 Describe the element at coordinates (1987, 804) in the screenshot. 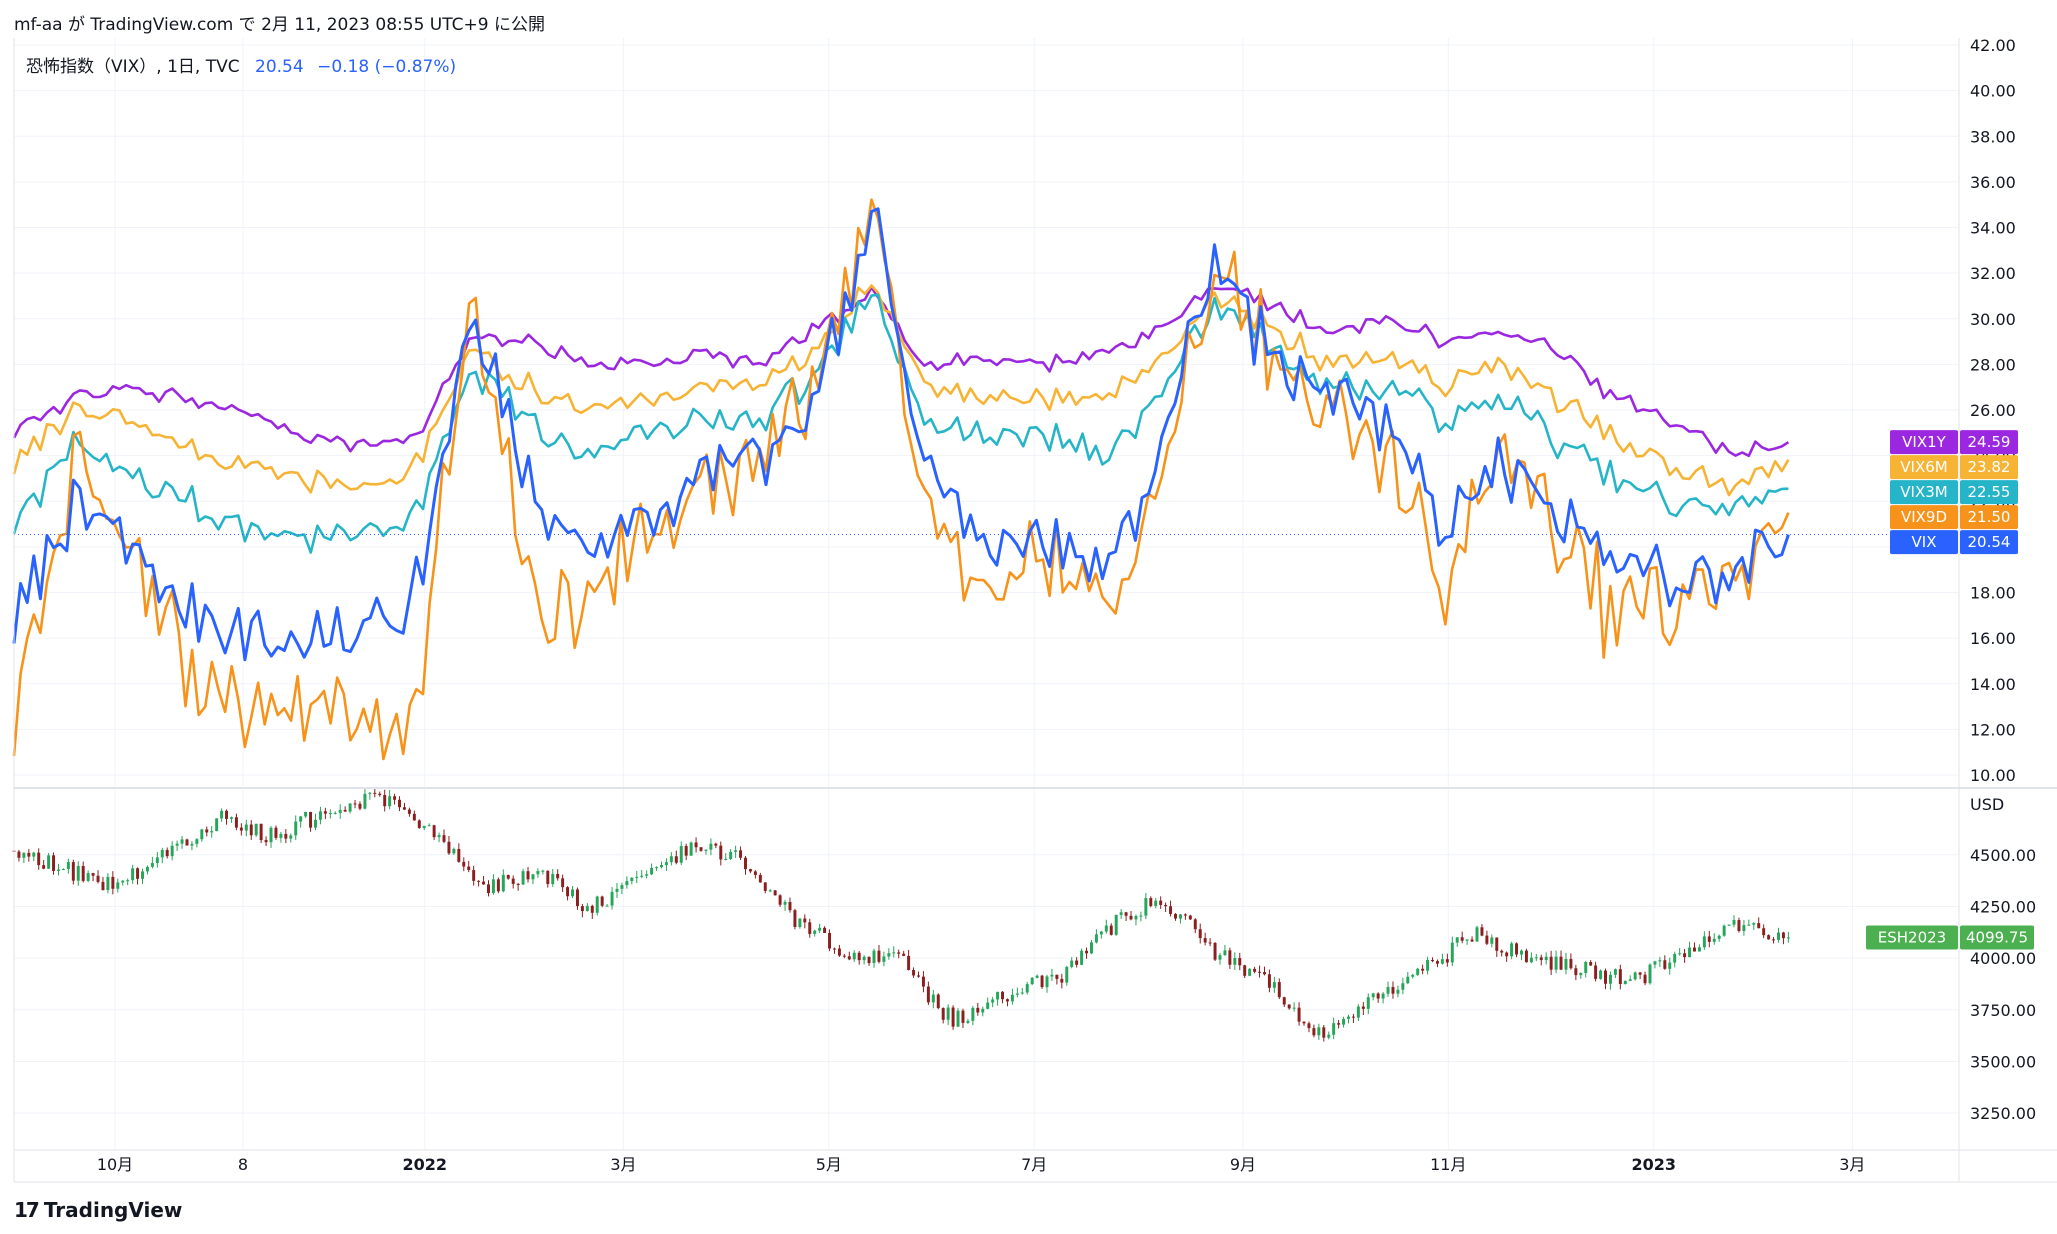

I see `es-y-unit: USD` at that location.